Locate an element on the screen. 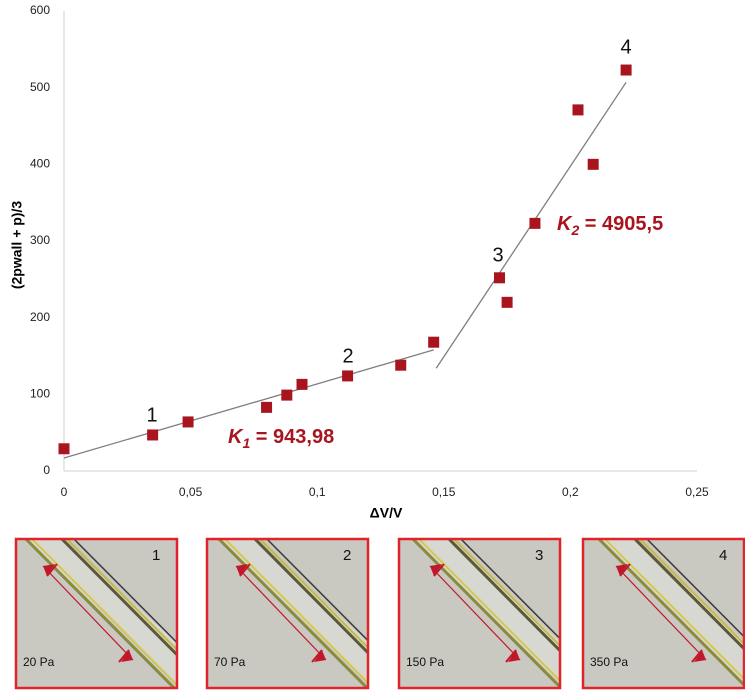 Image resolution: width=745 pixels, height=692 pixels. x-tick-label: 0 is located at coordinates (64, 492).